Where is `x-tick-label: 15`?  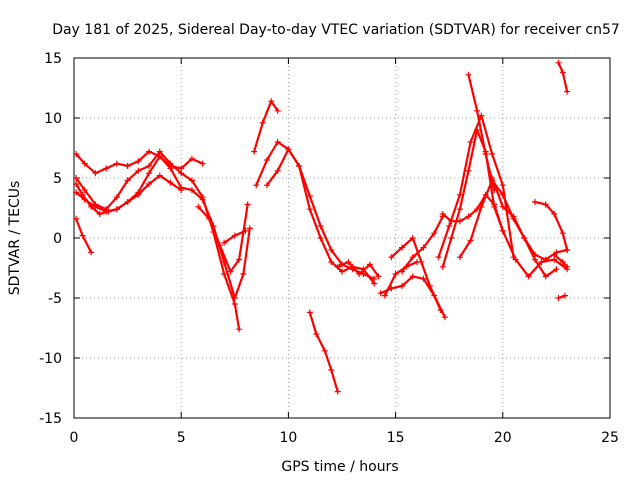
x-tick-label: 15 is located at coordinates (396, 438).